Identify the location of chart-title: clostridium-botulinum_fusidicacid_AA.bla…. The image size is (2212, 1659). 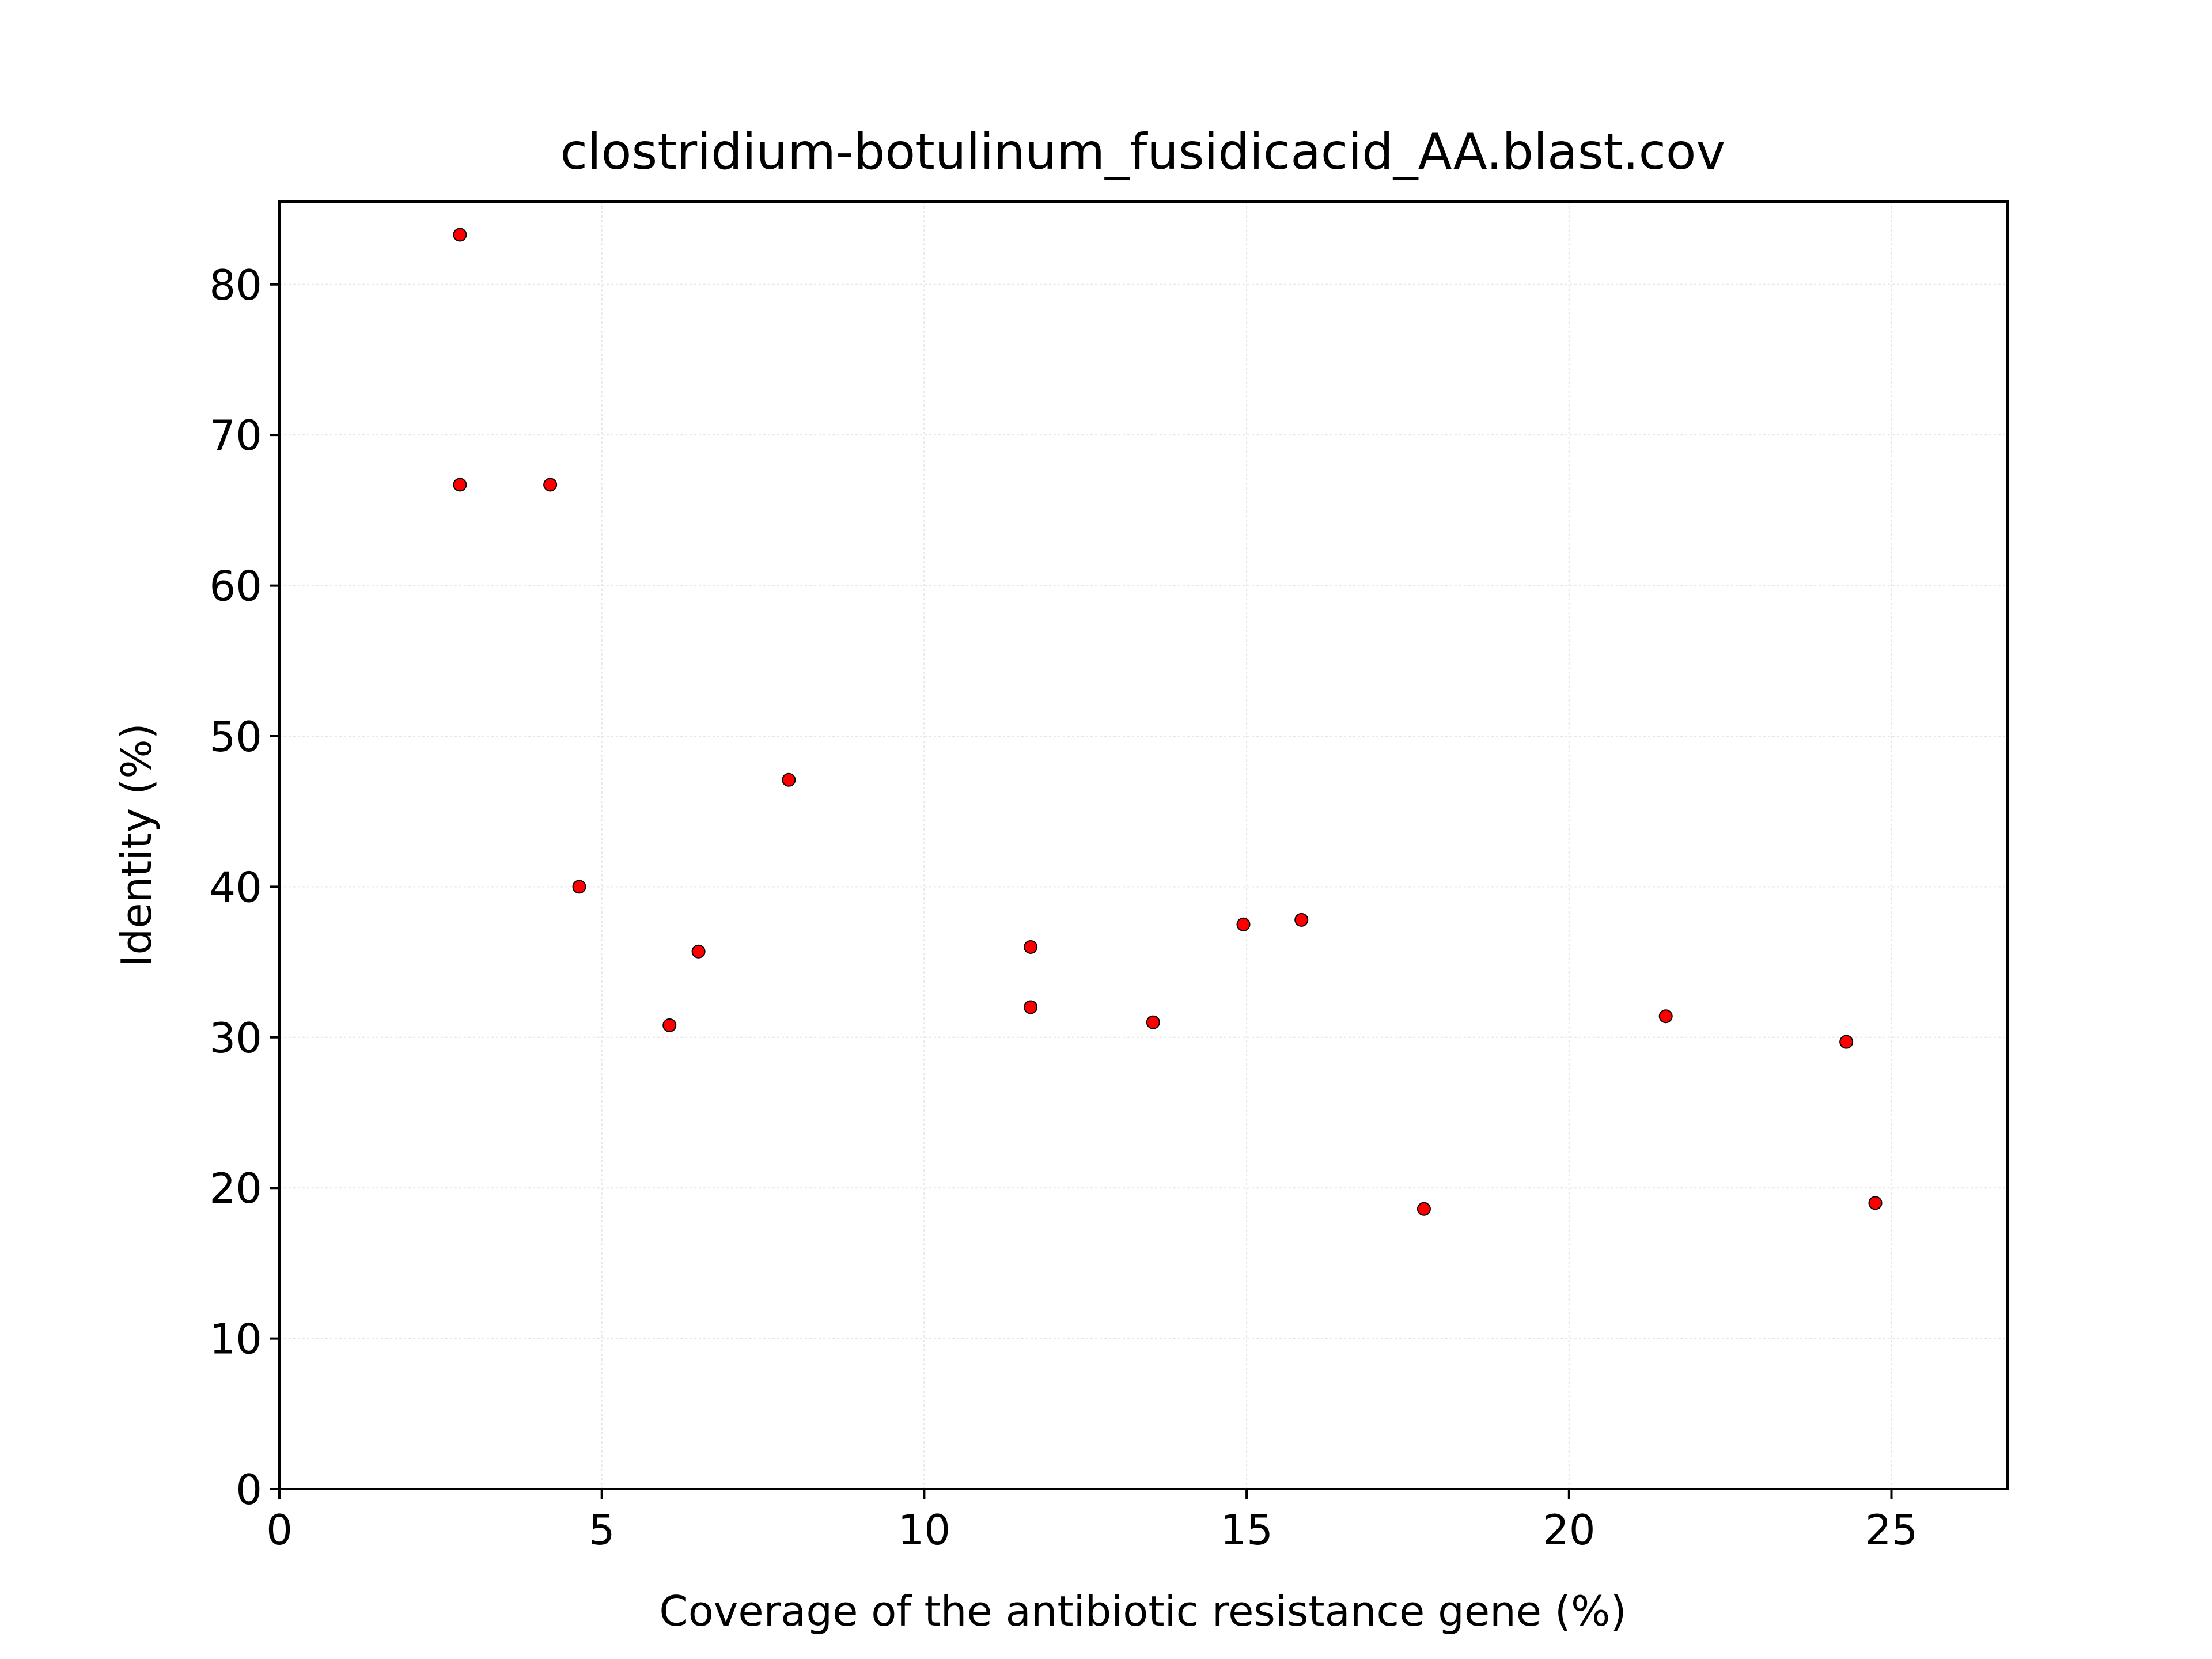
(1143, 152).